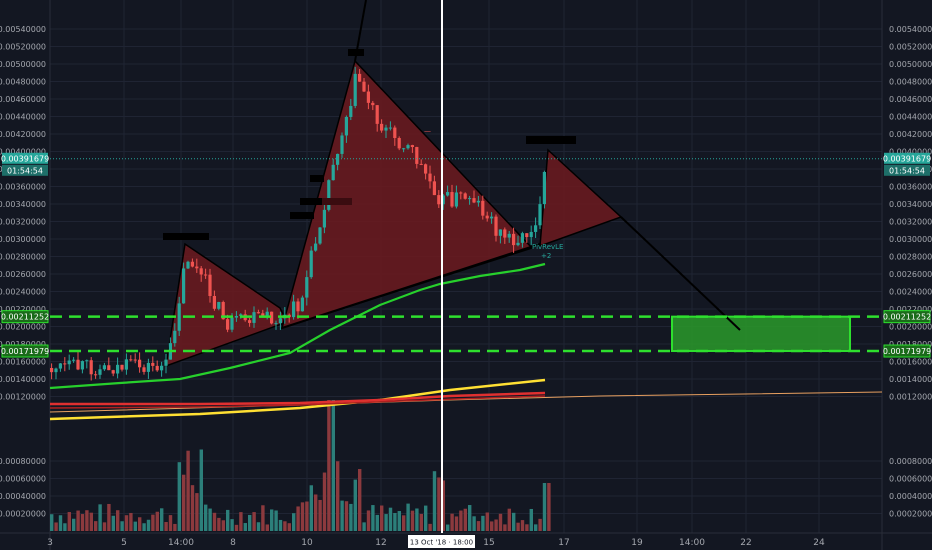 Image resolution: width=932 pixels, height=550 pixels. Describe the element at coordinates (23, 397) in the screenshot. I see `y-tick-label-left: 0.00120000` at that location.